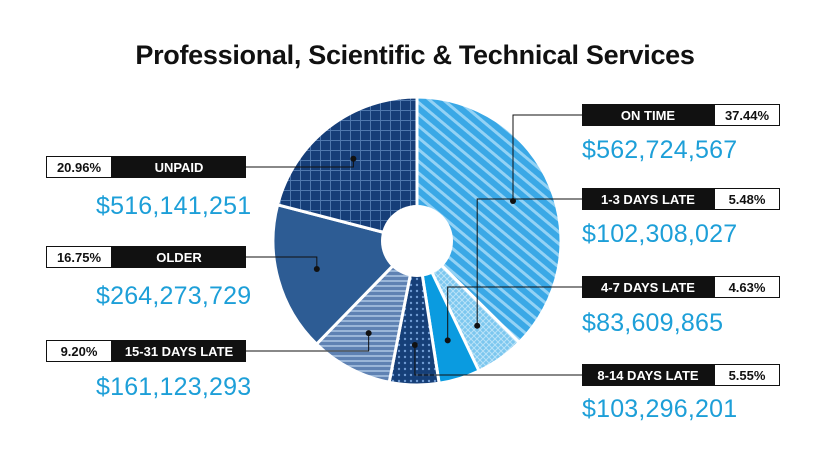 This screenshot has height=468, width=830. What do you see at coordinates (514, 313) in the screenshot?
I see `leader-line-4-7-days-late` at bounding box center [514, 313].